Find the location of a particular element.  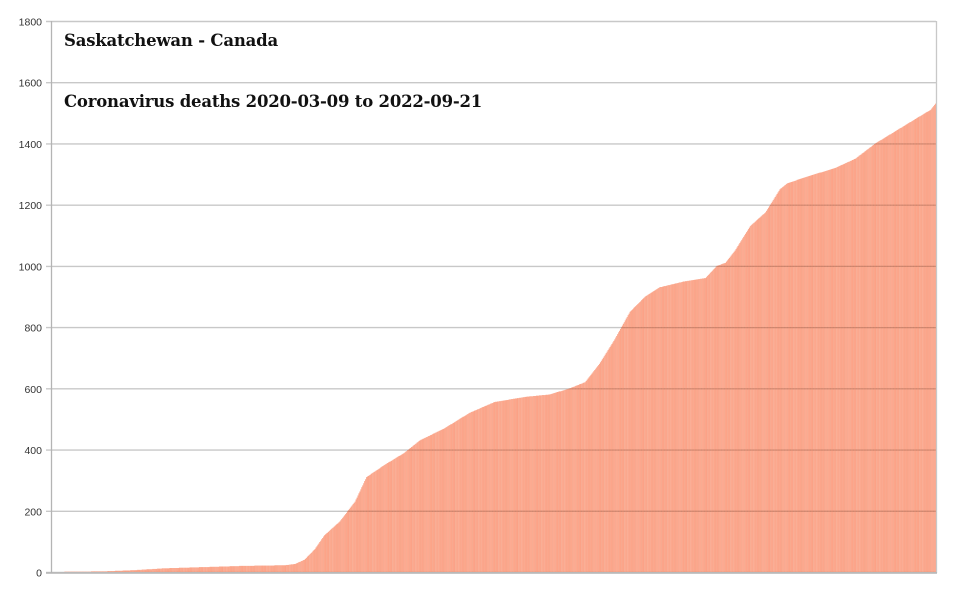

y-tick-label: 600 is located at coordinates (33, 390).